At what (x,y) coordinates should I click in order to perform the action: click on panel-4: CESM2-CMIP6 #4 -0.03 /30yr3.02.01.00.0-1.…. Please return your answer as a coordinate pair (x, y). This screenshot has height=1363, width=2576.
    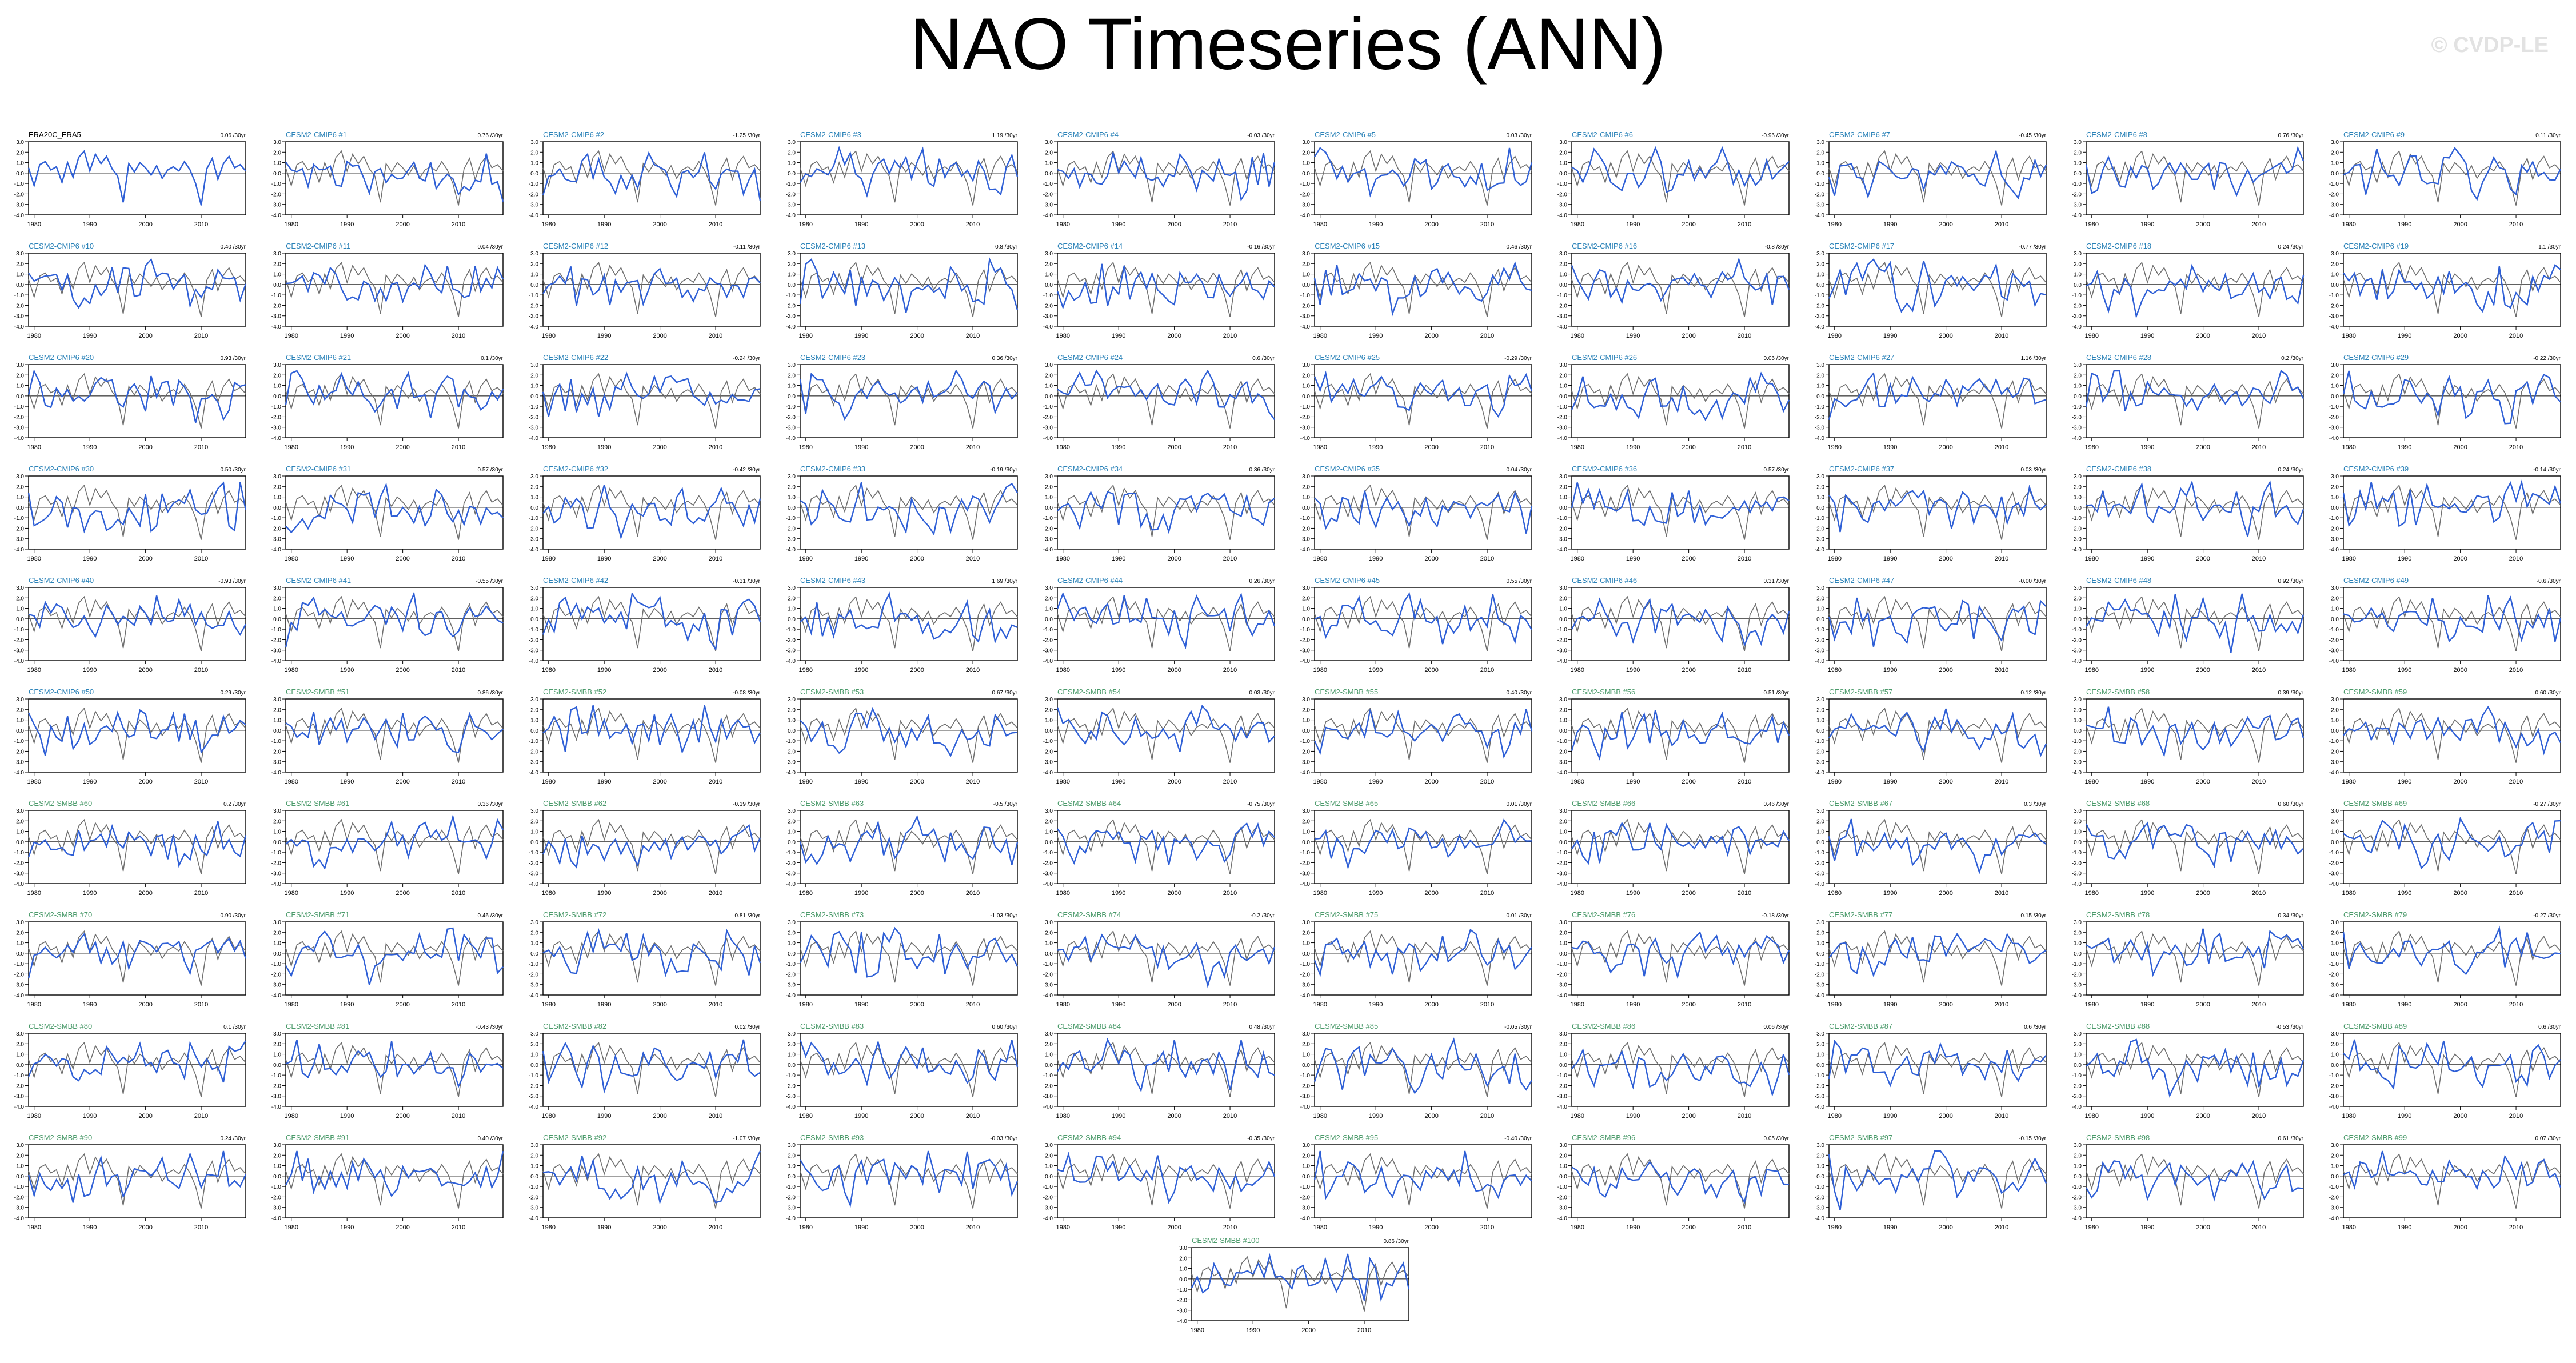
    Looking at the image, I should click on (1159, 179).